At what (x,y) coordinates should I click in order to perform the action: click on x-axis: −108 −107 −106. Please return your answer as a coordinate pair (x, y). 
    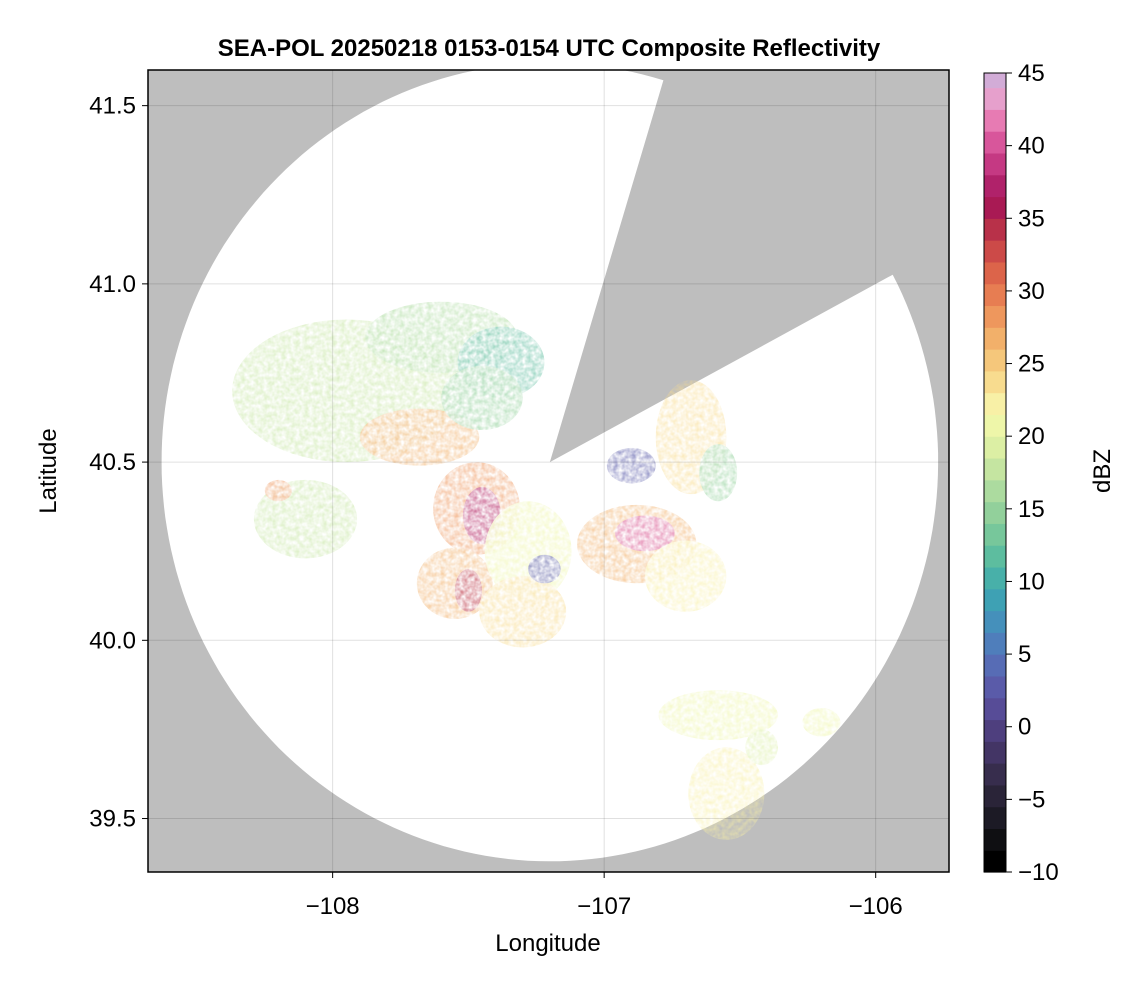
    Looking at the image, I should click on (604, 896).